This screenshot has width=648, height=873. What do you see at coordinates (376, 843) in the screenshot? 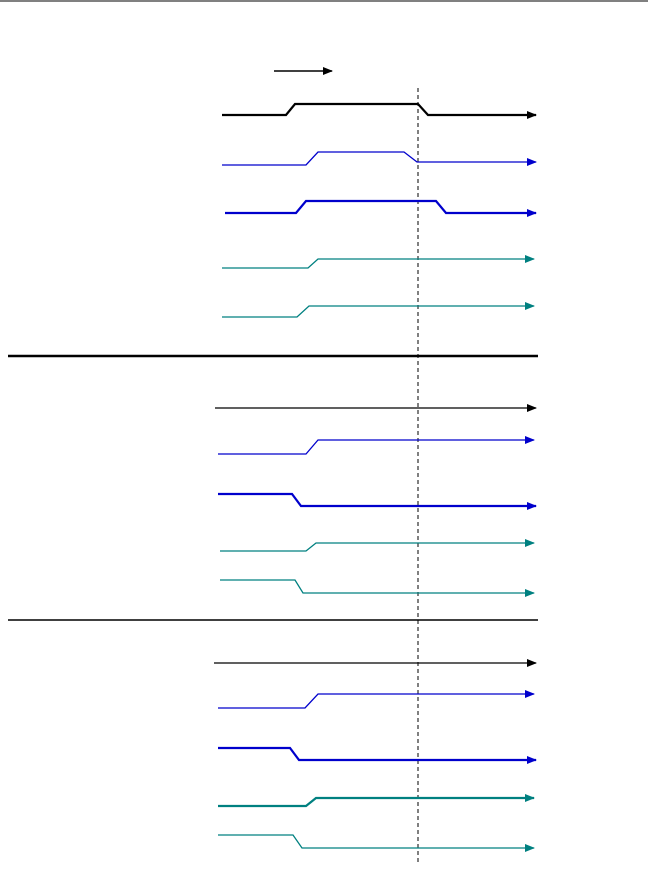
I see `signal-3-5-waveform` at bounding box center [376, 843].